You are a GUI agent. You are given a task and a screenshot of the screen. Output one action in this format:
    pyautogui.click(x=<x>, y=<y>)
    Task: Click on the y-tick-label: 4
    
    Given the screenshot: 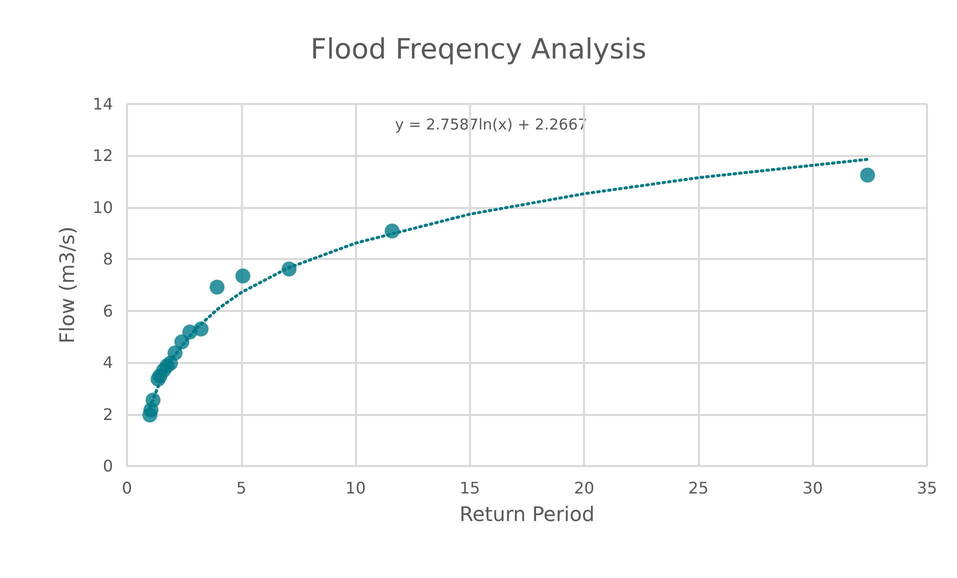 What is the action you would take?
    pyautogui.click(x=107, y=362)
    